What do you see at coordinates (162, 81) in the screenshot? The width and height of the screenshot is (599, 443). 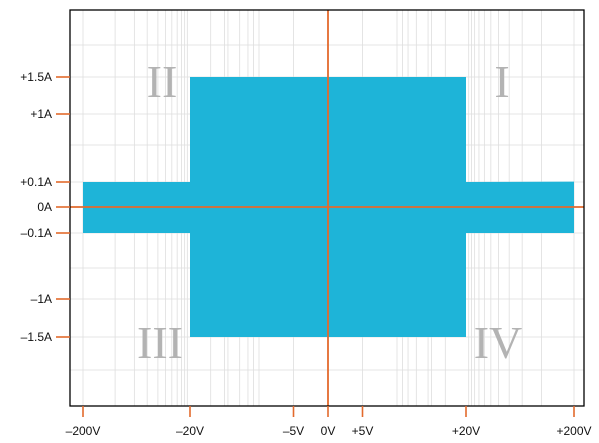 I see `quadrant-label: II` at bounding box center [162, 81].